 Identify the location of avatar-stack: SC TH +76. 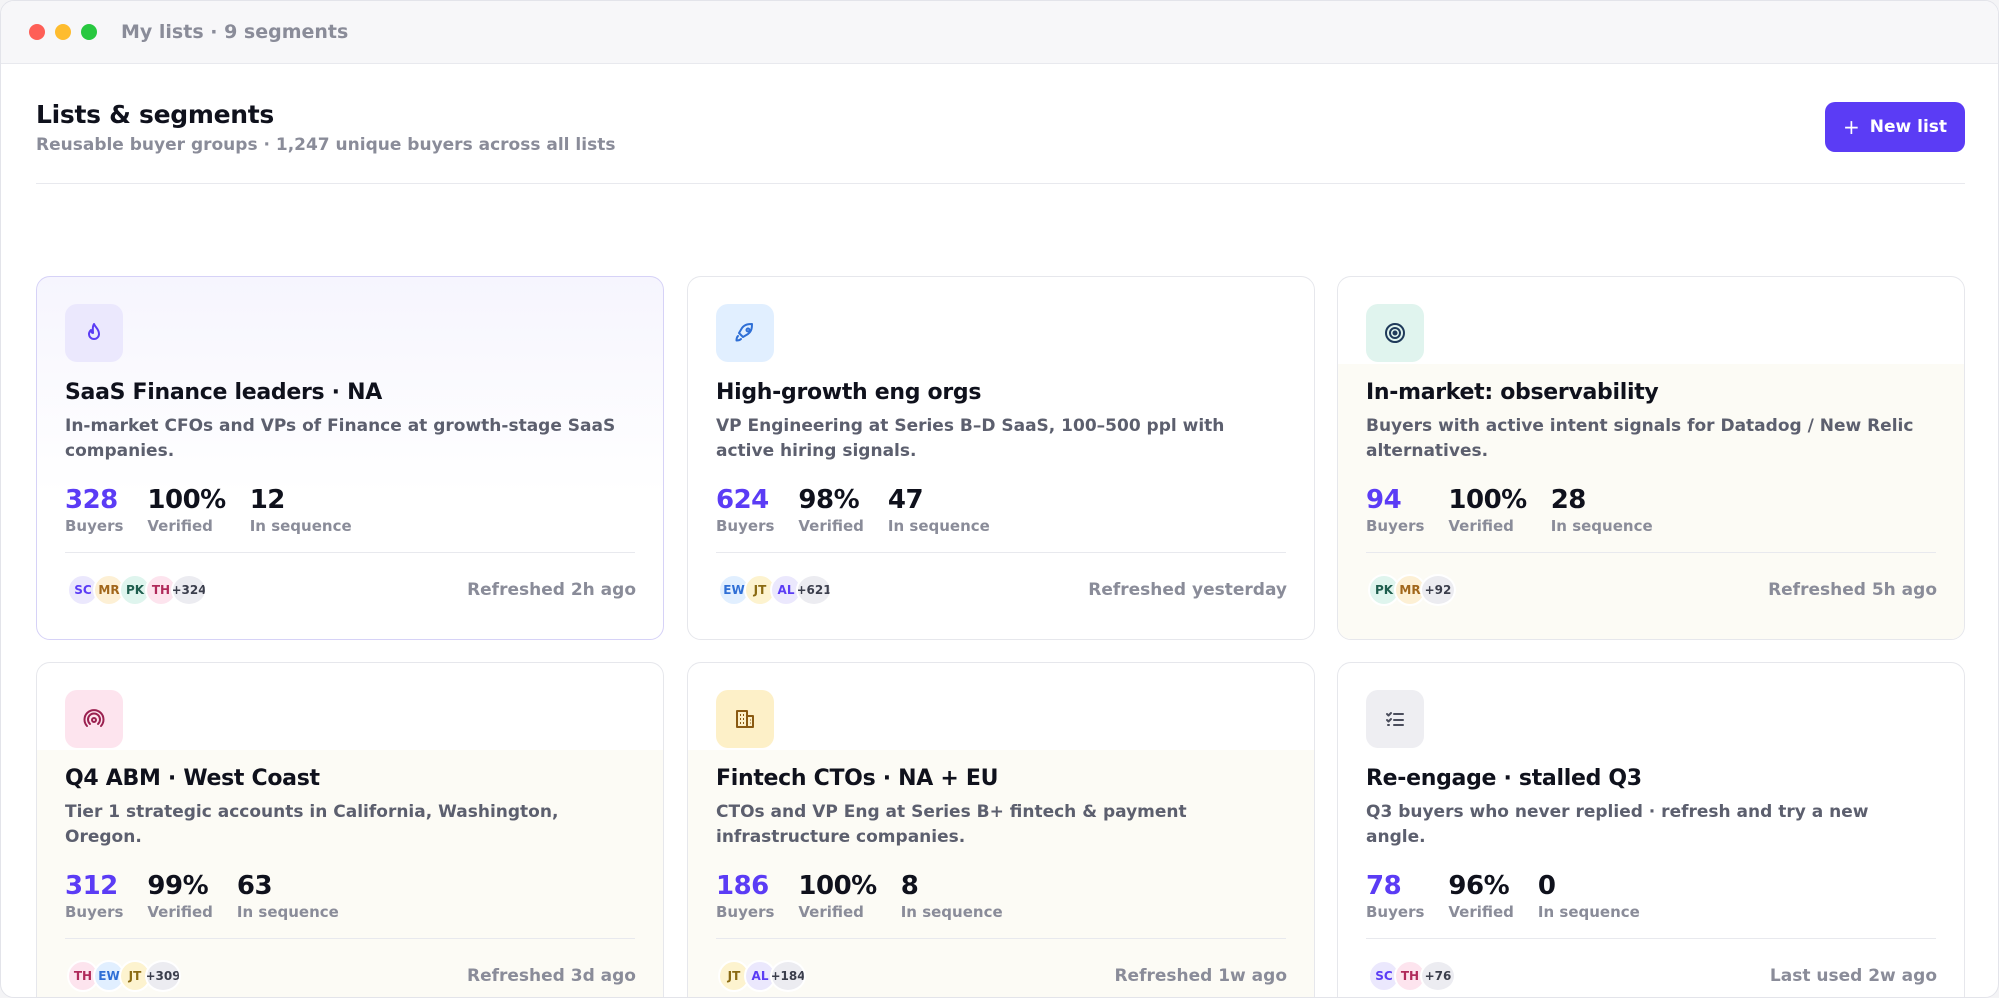
(1412, 976).